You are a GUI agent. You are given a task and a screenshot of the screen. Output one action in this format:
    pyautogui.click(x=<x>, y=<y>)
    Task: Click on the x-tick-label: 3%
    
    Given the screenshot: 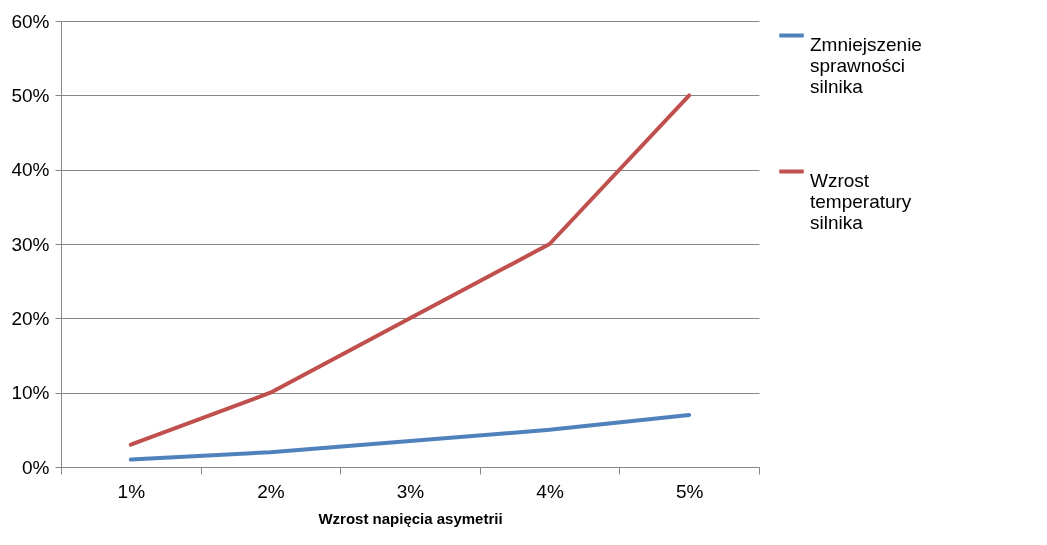 What is the action you would take?
    pyautogui.click(x=410, y=491)
    